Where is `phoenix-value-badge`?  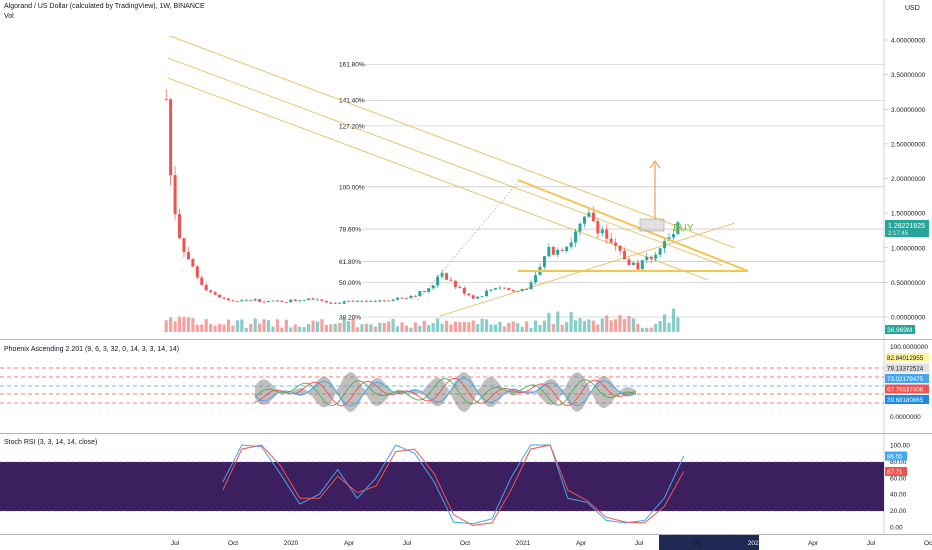 phoenix-value-badge is located at coordinates (907, 378).